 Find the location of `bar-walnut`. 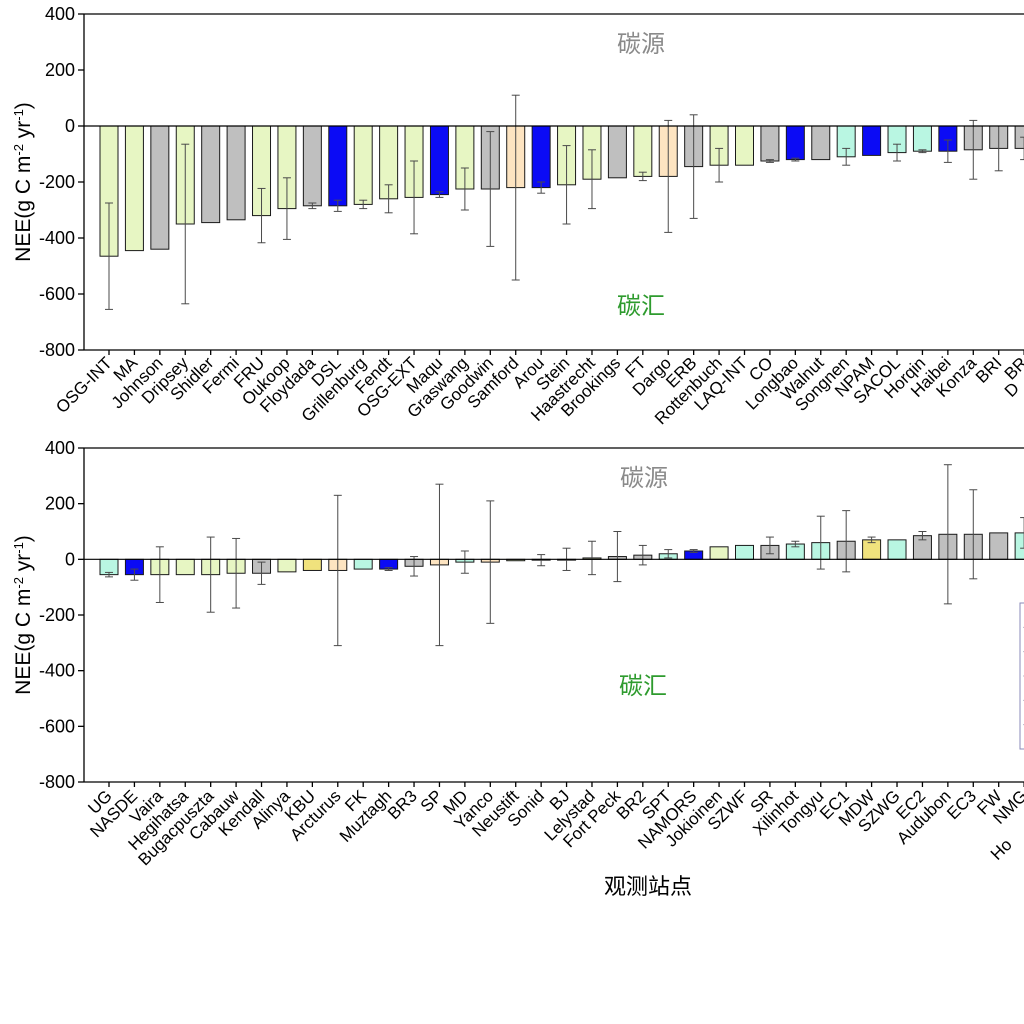

bar-walnut is located at coordinates (821, 143).